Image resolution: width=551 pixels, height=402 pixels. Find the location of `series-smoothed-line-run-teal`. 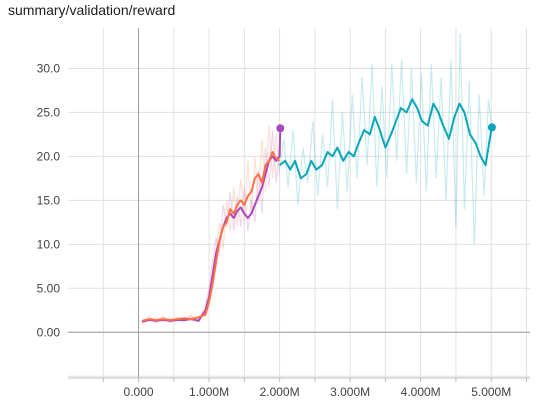

series-smoothed-line-run-teal is located at coordinates (385, 139).